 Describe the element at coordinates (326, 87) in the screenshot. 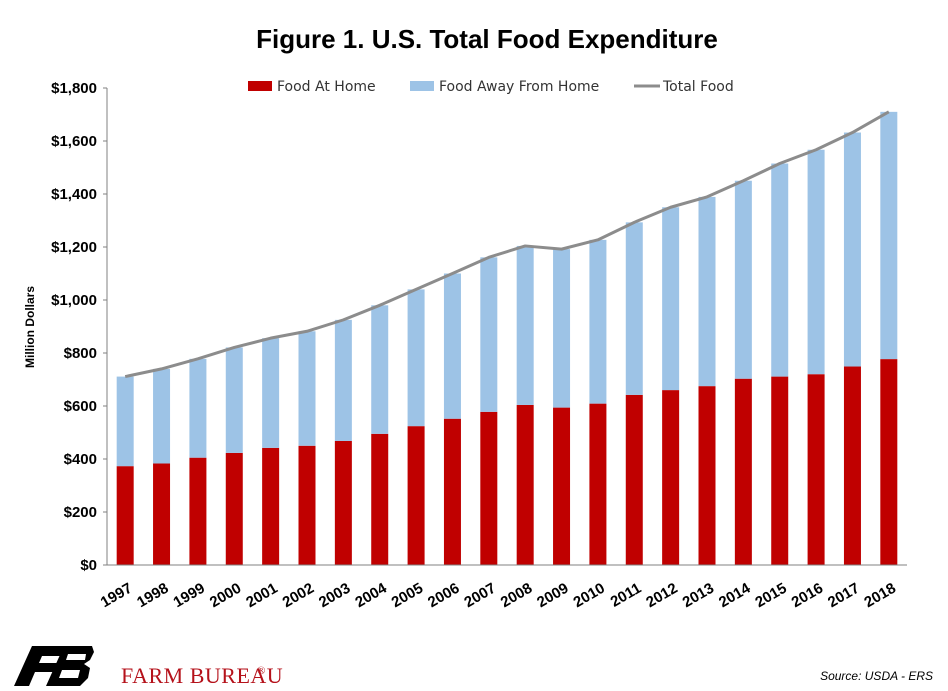

I see `legend-label: Food At Home` at that location.